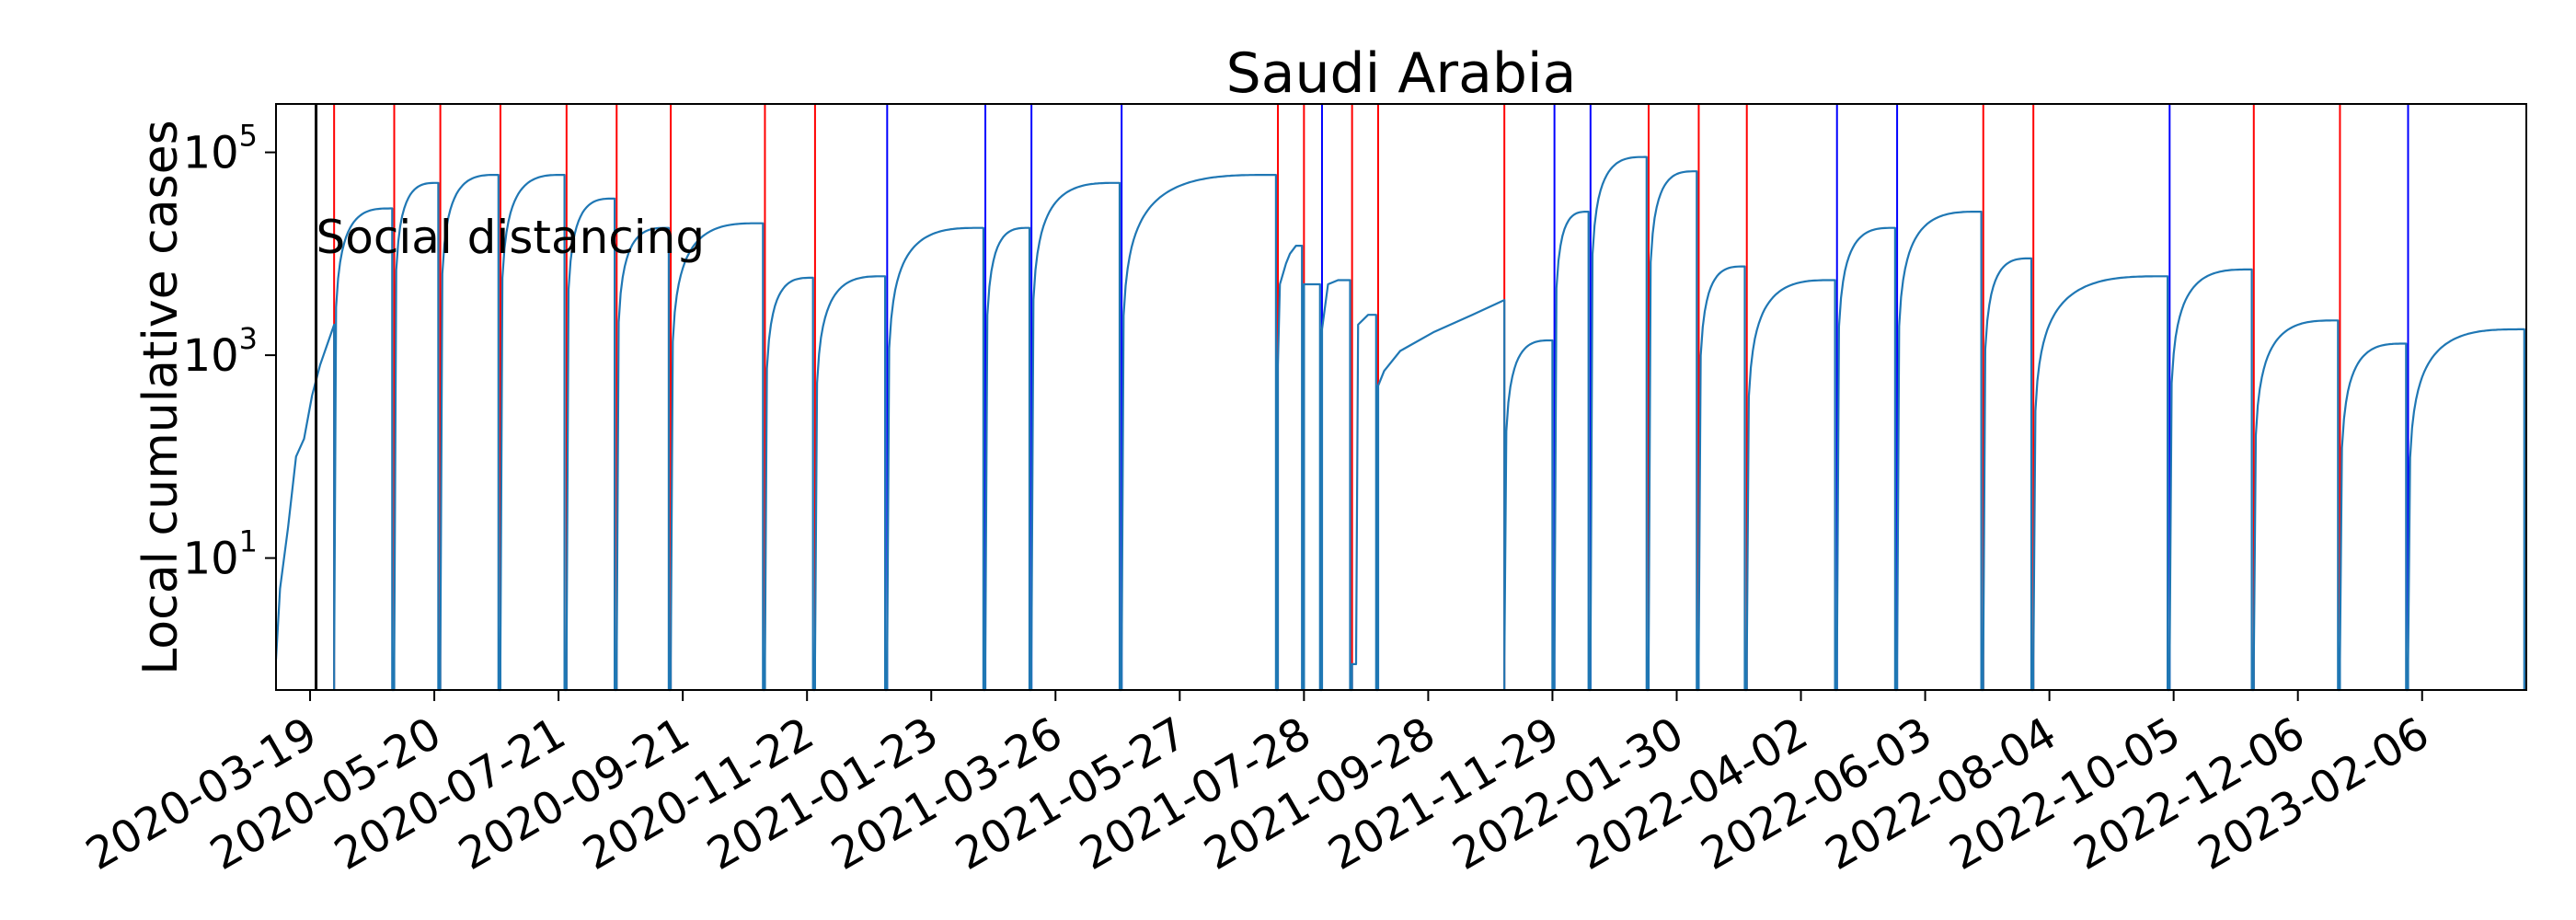 The width and height of the screenshot is (2576, 920). I want to click on y-tick-label: 10³, so click(220, 351).